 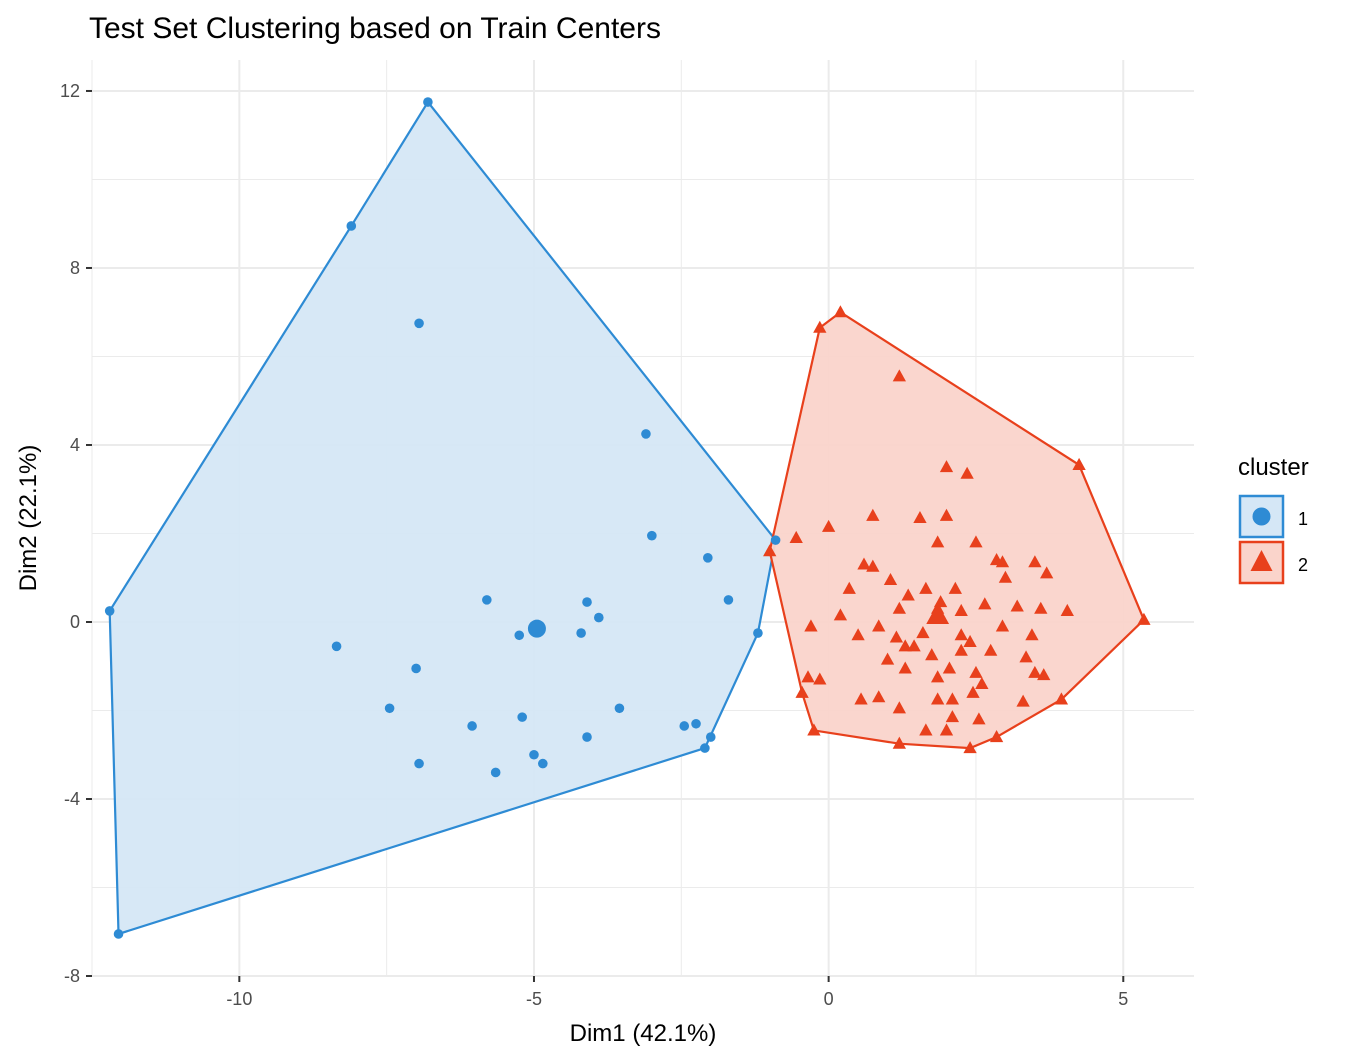 What do you see at coordinates (677, 992) in the screenshot?
I see `x-axis-ticks: -10 -5 0 5` at bounding box center [677, 992].